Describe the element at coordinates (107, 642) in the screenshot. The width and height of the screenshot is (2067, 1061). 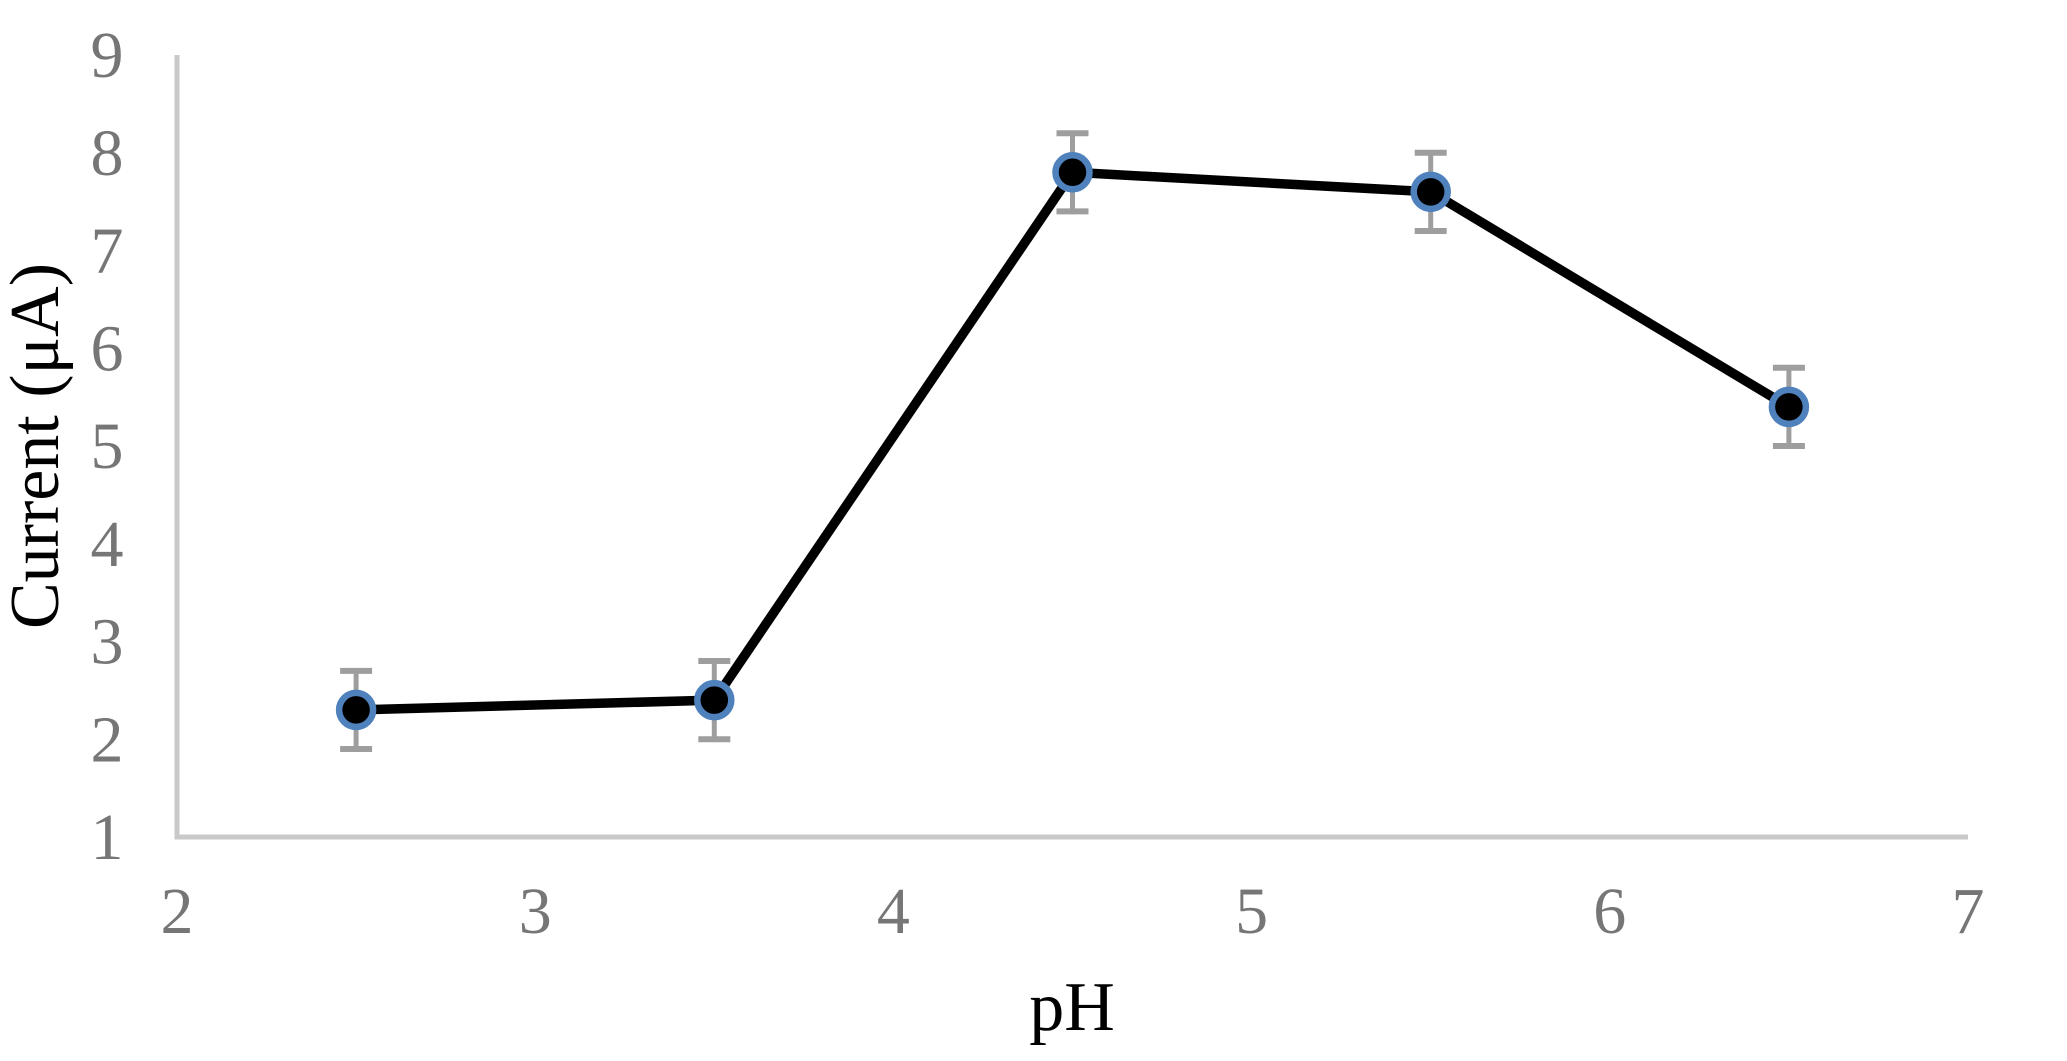
I see `y-tick-label: 3` at that location.